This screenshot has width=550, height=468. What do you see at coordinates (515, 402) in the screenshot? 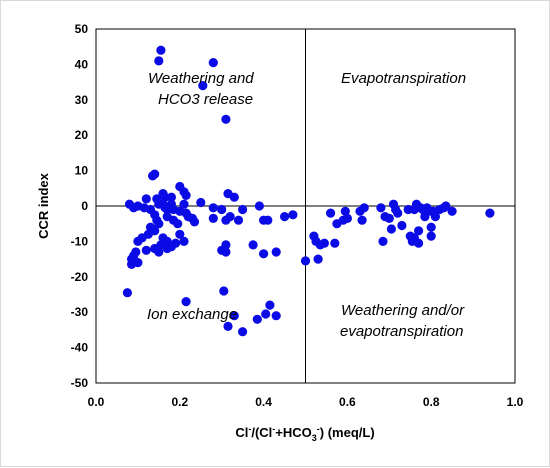
I see `x-tick-label: 1.0` at bounding box center [515, 402].